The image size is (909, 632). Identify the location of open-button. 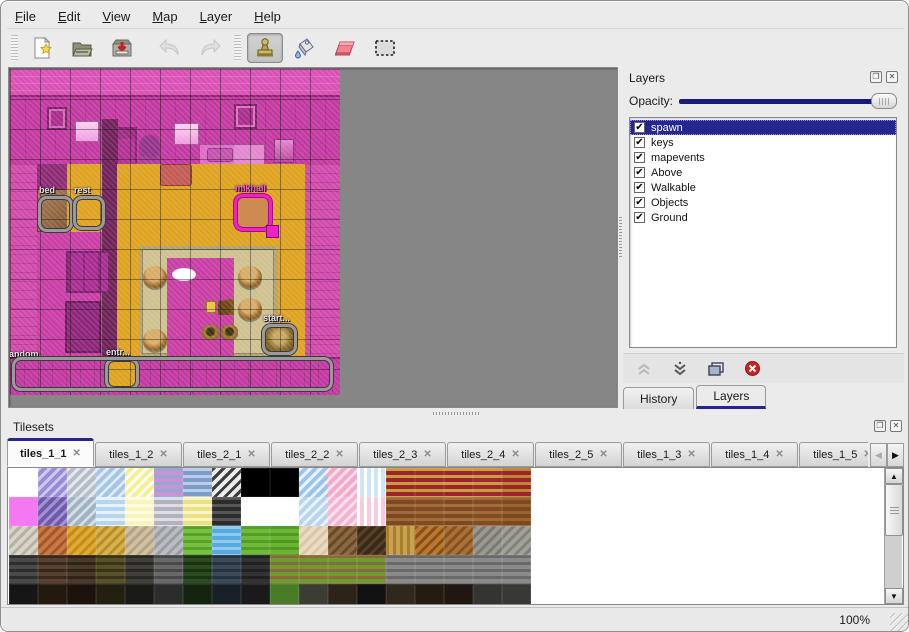
(82, 48).